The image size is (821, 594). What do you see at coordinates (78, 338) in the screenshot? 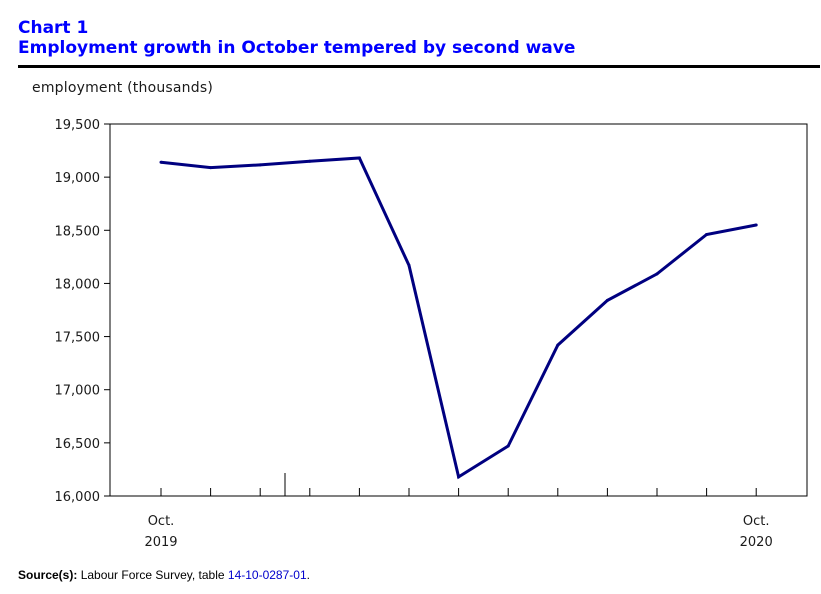
I see `y-tick-label: 17,500` at bounding box center [78, 338].